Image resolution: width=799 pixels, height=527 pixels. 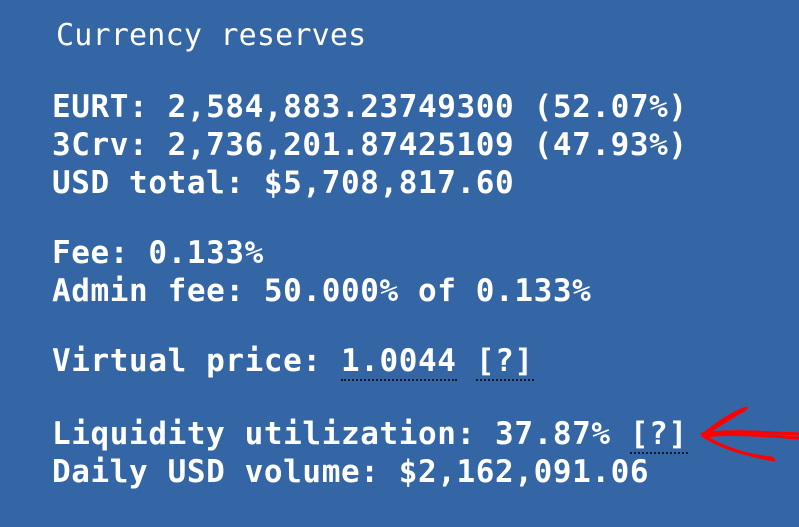 What do you see at coordinates (211, 35) in the screenshot?
I see `panel-title: Currency reserves` at bounding box center [211, 35].